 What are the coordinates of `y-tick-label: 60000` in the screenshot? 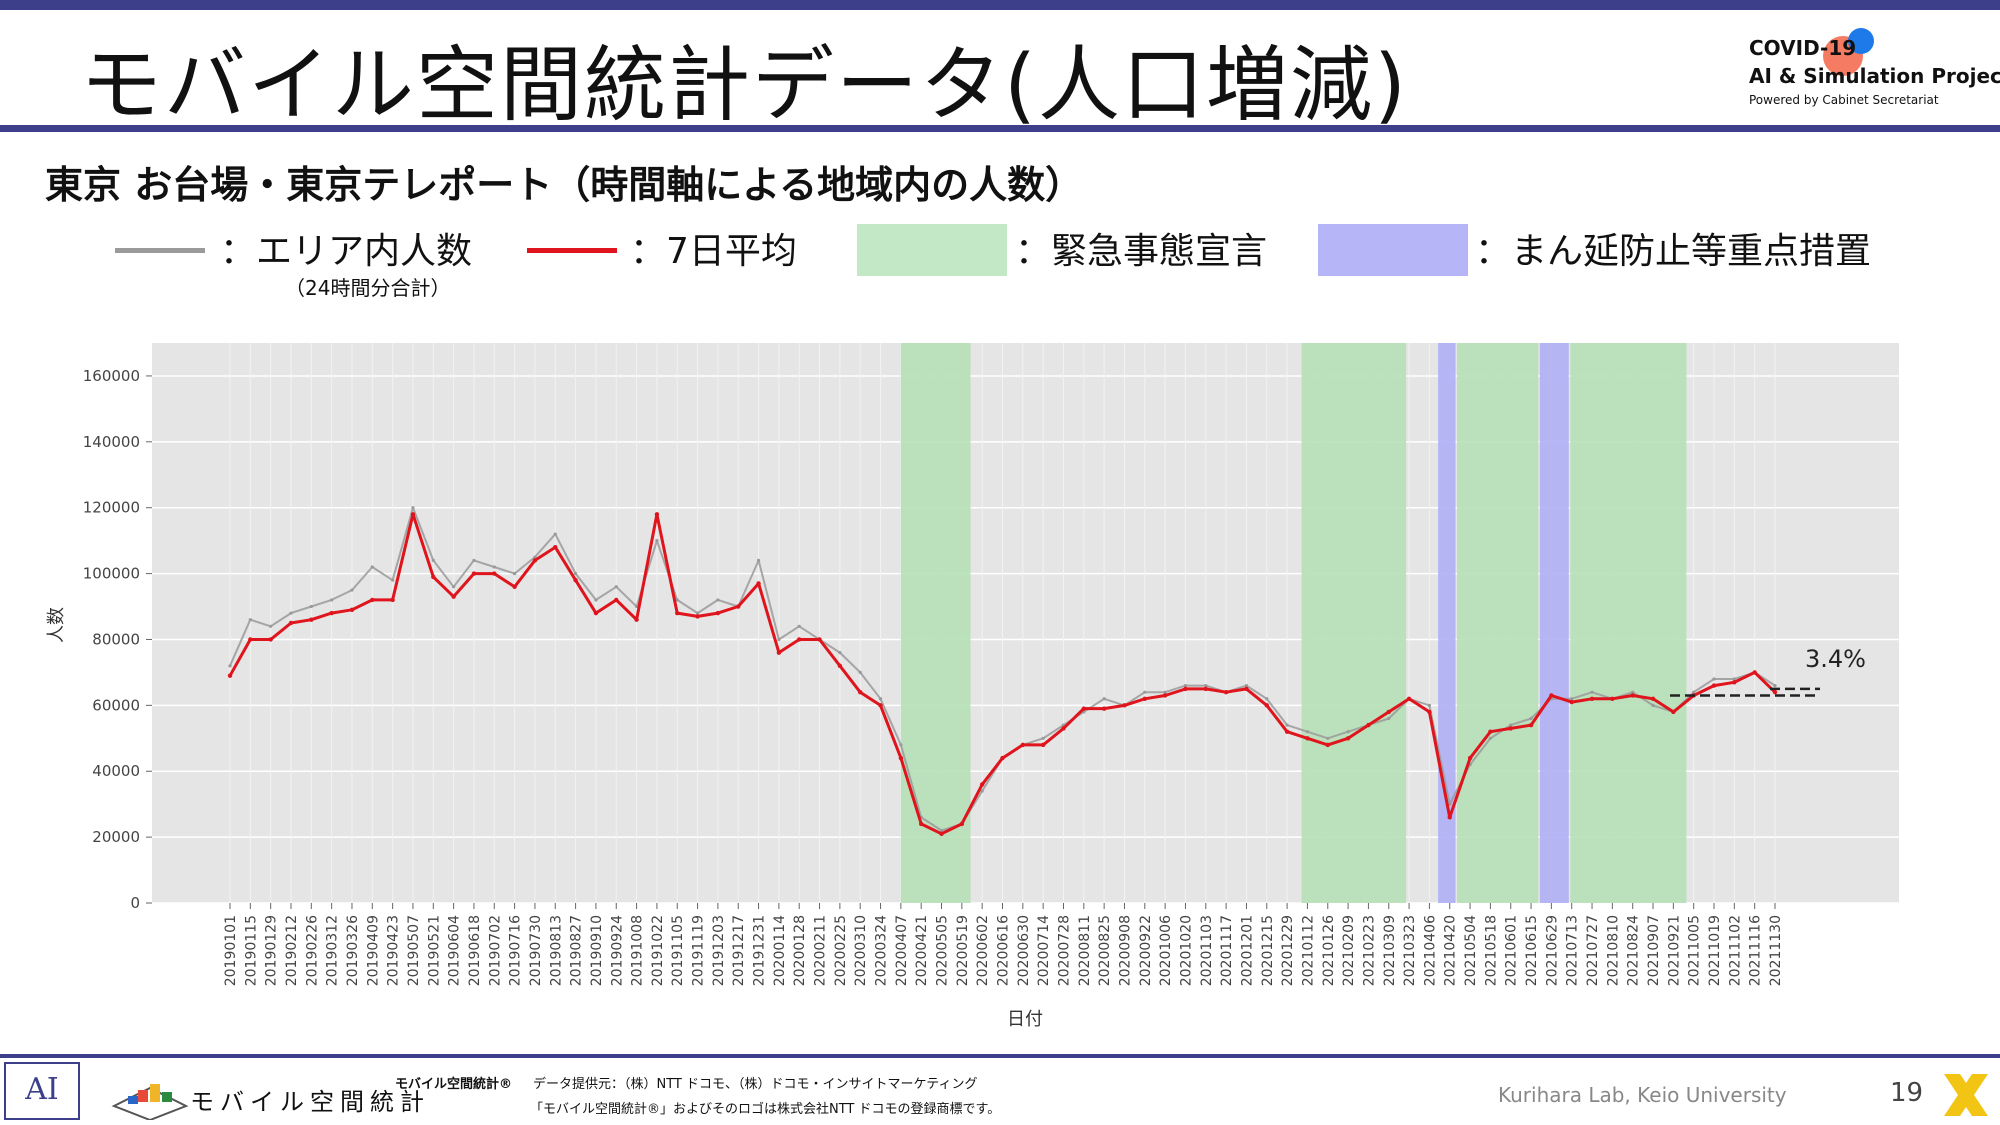 It's located at (116, 705).